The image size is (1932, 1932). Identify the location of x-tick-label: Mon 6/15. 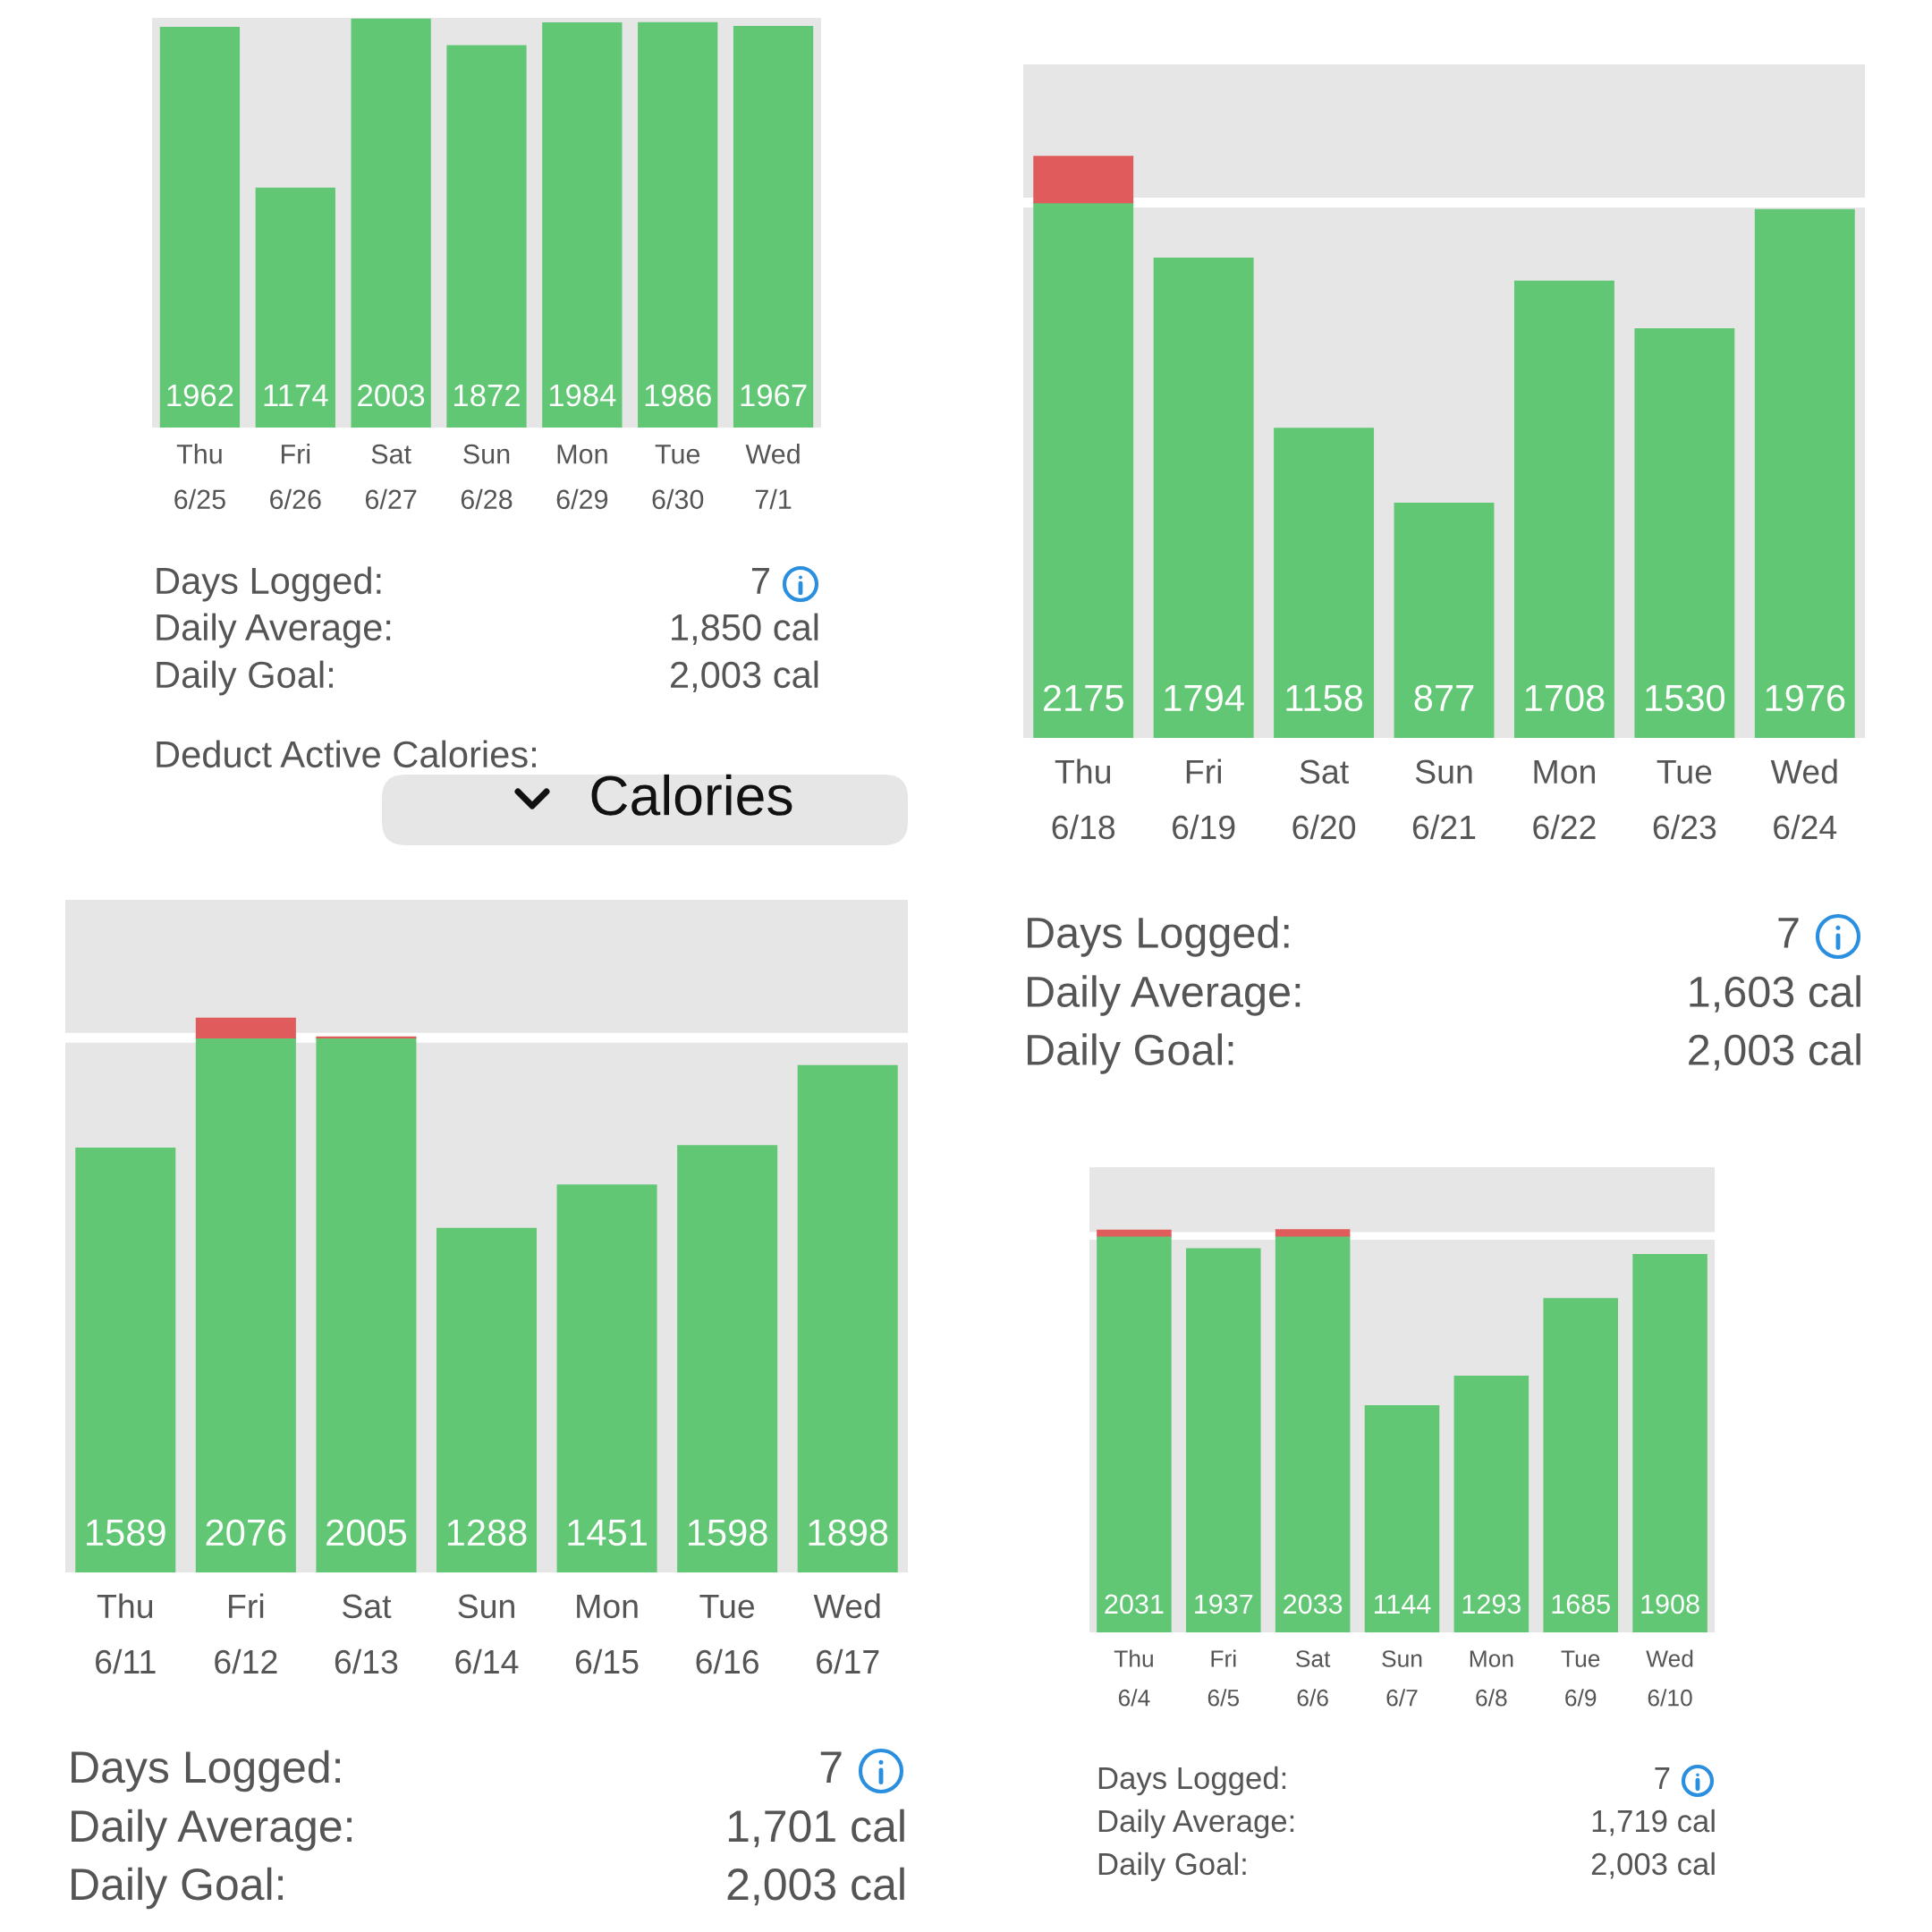
(607, 1634).